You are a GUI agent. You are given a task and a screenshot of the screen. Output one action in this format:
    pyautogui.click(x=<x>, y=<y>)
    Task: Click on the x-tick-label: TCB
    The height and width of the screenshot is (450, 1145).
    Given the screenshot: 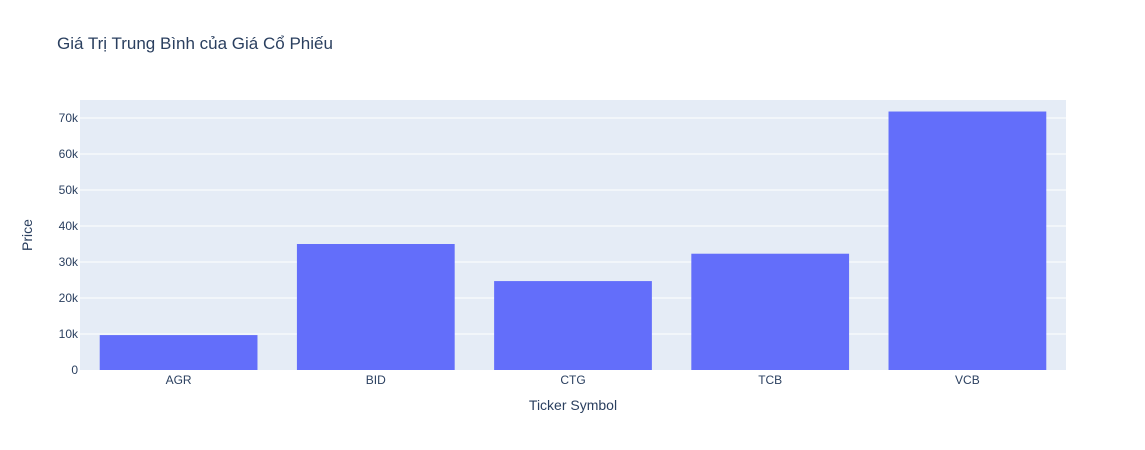 What is the action you would take?
    pyautogui.click(x=770, y=380)
    